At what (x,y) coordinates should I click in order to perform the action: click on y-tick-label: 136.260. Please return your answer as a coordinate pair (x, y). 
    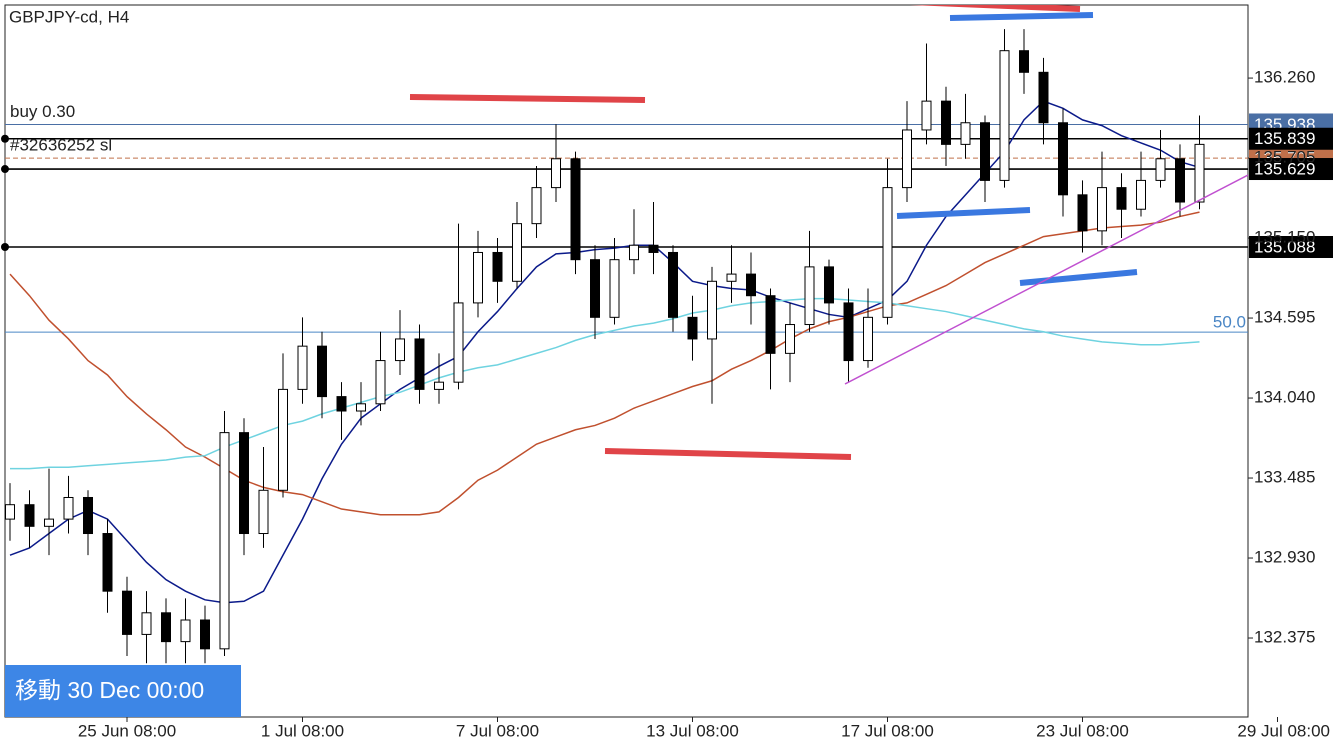
    Looking at the image, I should click on (1284, 77).